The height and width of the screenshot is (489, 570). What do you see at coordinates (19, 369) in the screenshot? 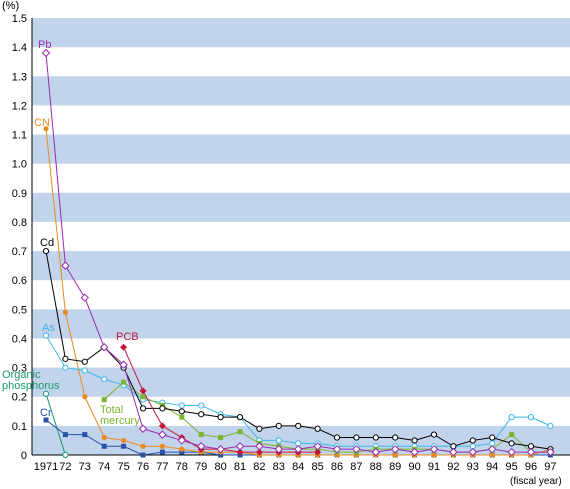
I see `y-tick-label: 0.3` at bounding box center [19, 369].